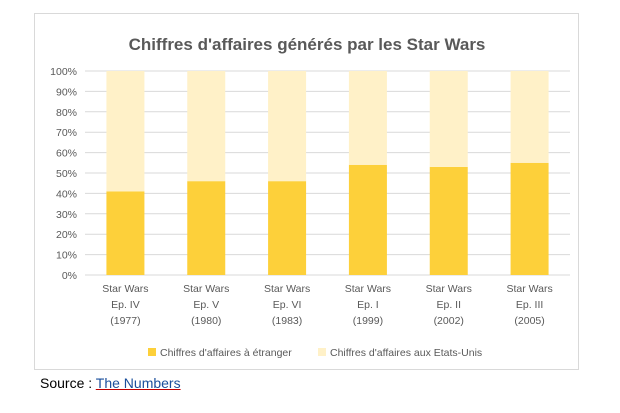 This screenshot has width=620, height=413. Describe the element at coordinates (125, 305) in the screenshot. I see `x-category-label: Ep. IV` at that location.